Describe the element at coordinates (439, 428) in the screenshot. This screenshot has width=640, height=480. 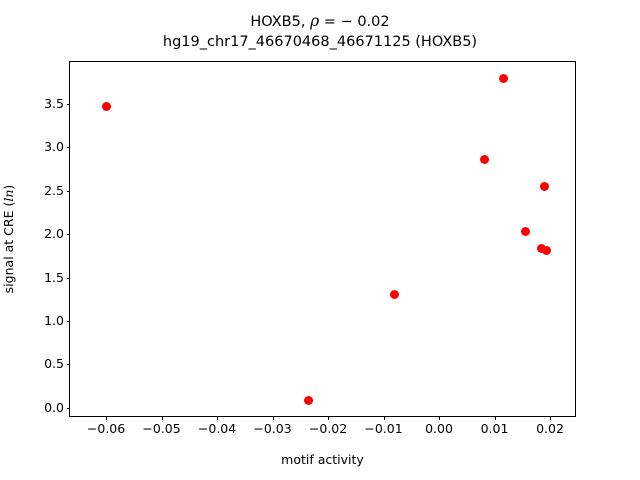
I see `x-axis-tick-label: 0.00` at that location.